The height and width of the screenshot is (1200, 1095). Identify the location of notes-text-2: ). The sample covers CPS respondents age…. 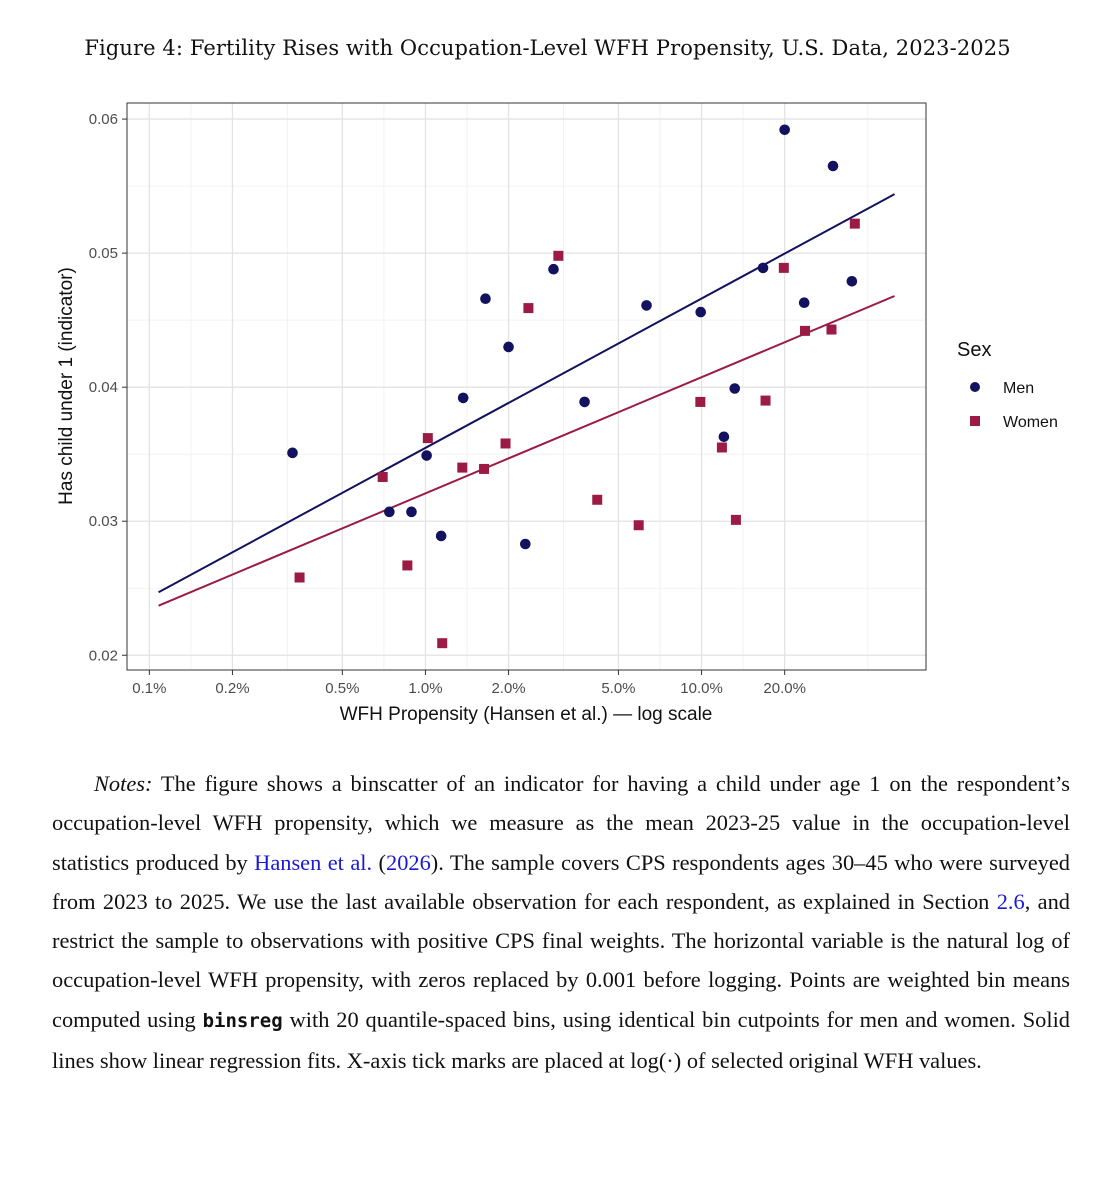
(561, 881).